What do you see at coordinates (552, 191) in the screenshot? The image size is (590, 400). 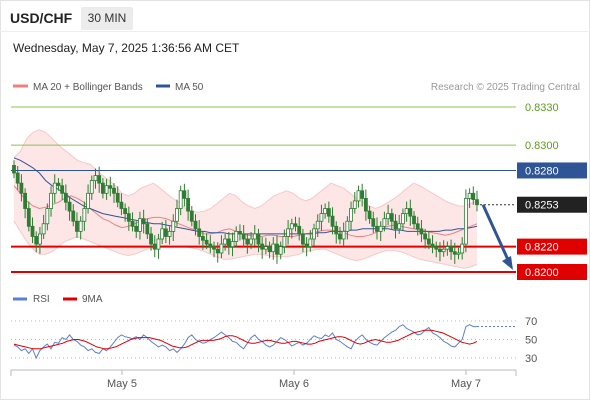 I see `level-labels: 0.8330 0.8300 0.8280 0.8253 0.8220 0.8200` at bounding box center [552, 191].